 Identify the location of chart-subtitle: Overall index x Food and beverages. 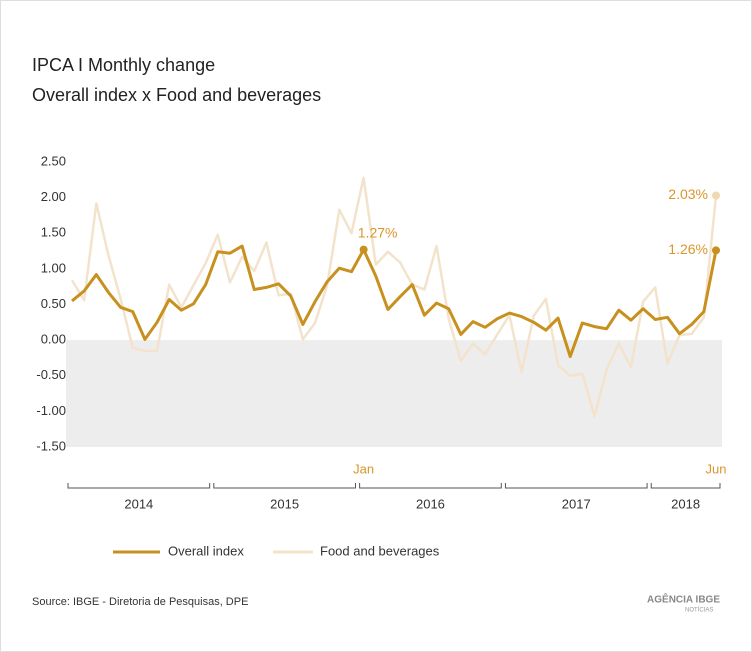
(176, 95).